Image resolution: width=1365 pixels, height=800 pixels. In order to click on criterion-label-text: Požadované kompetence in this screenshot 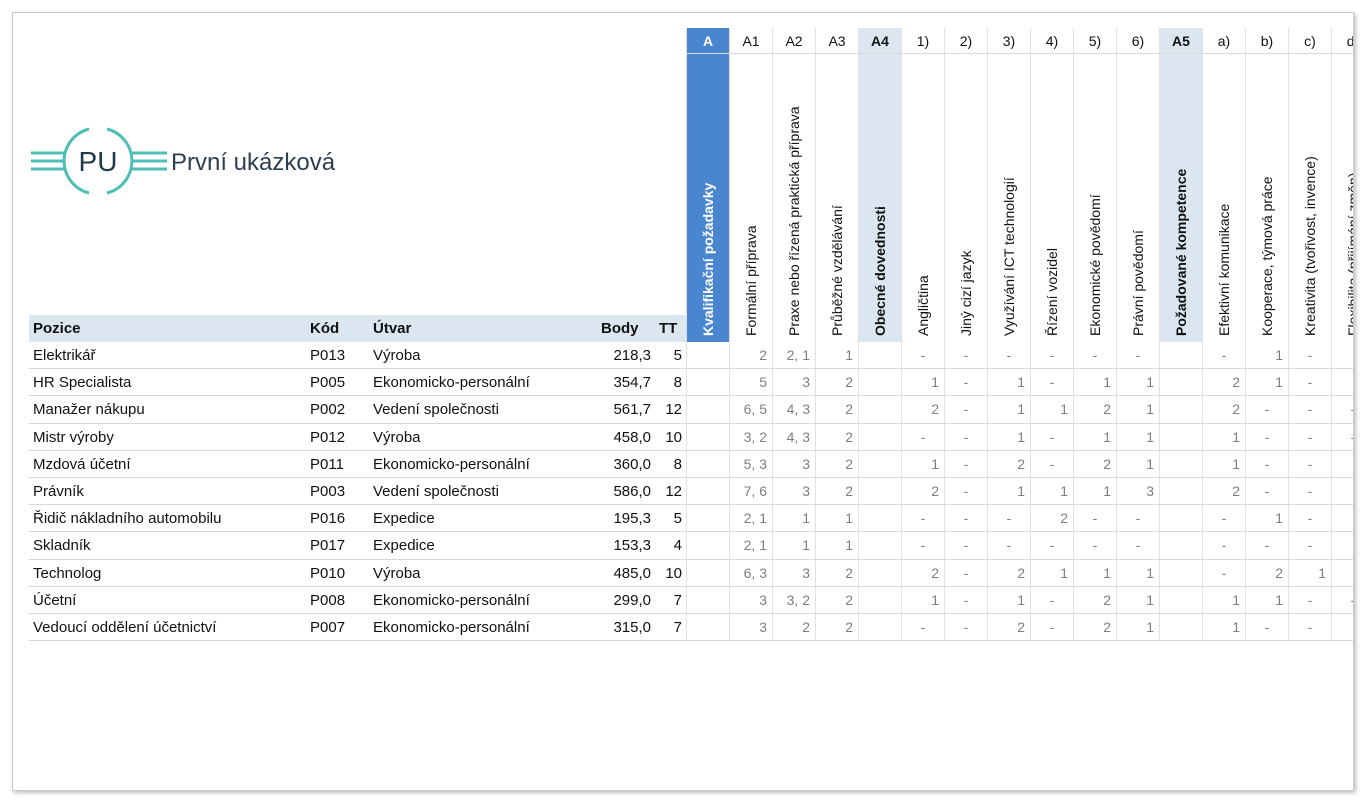, I will do `click(1181, 252)`.